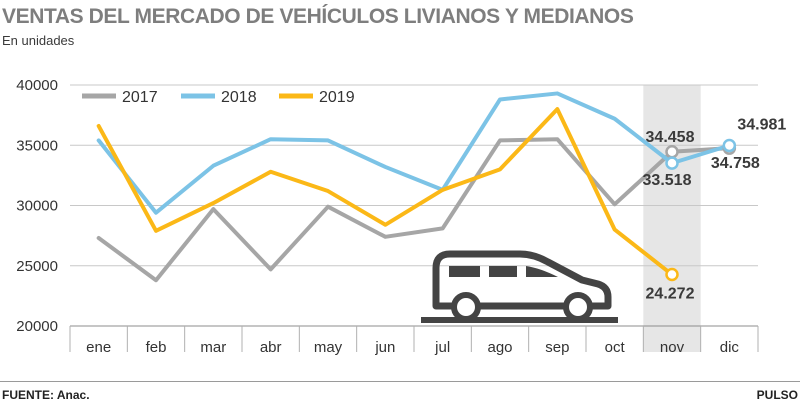  I want to click on legend-label: 2019, so click(337, 97).